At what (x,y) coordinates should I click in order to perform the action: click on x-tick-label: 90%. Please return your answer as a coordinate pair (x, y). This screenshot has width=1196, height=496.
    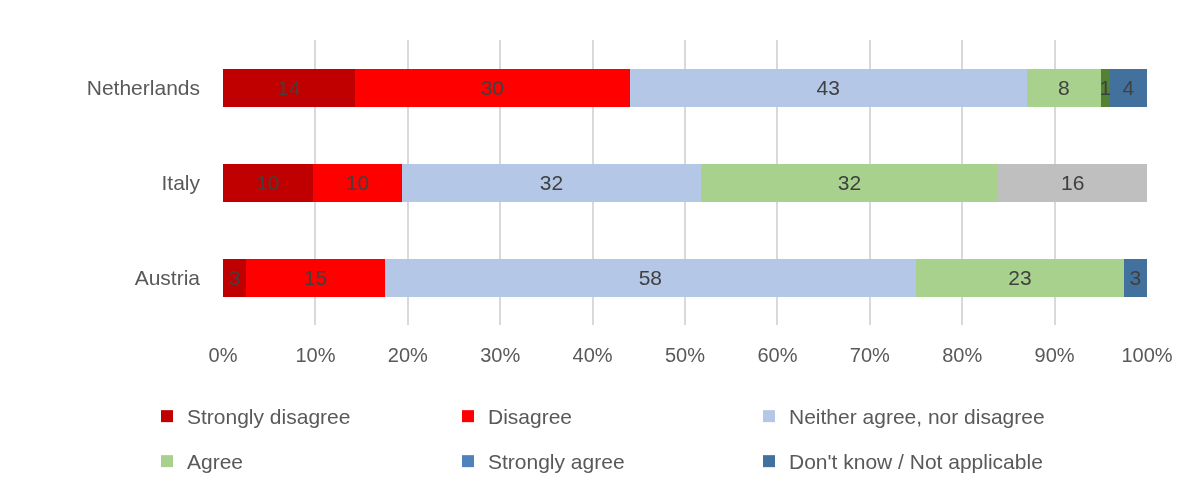
    Looking at the image, I should click on (1054, 355).